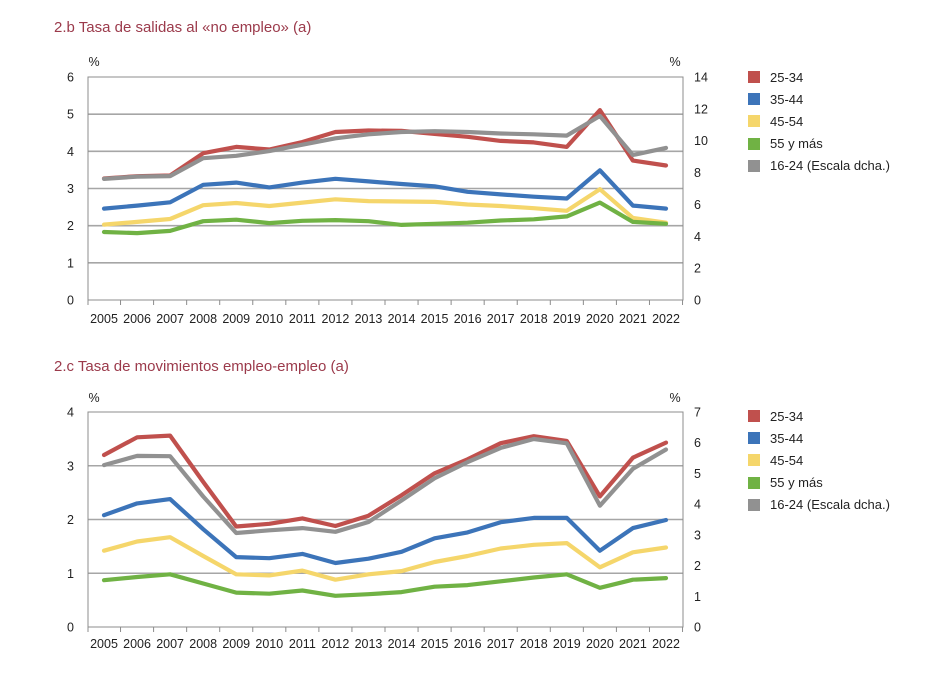  Describe the element at coordinates (183, 27) in the screenshot. I see `chart-title-2b: 2.b Tasa de salidas al «no empleo» (a)` at that location.